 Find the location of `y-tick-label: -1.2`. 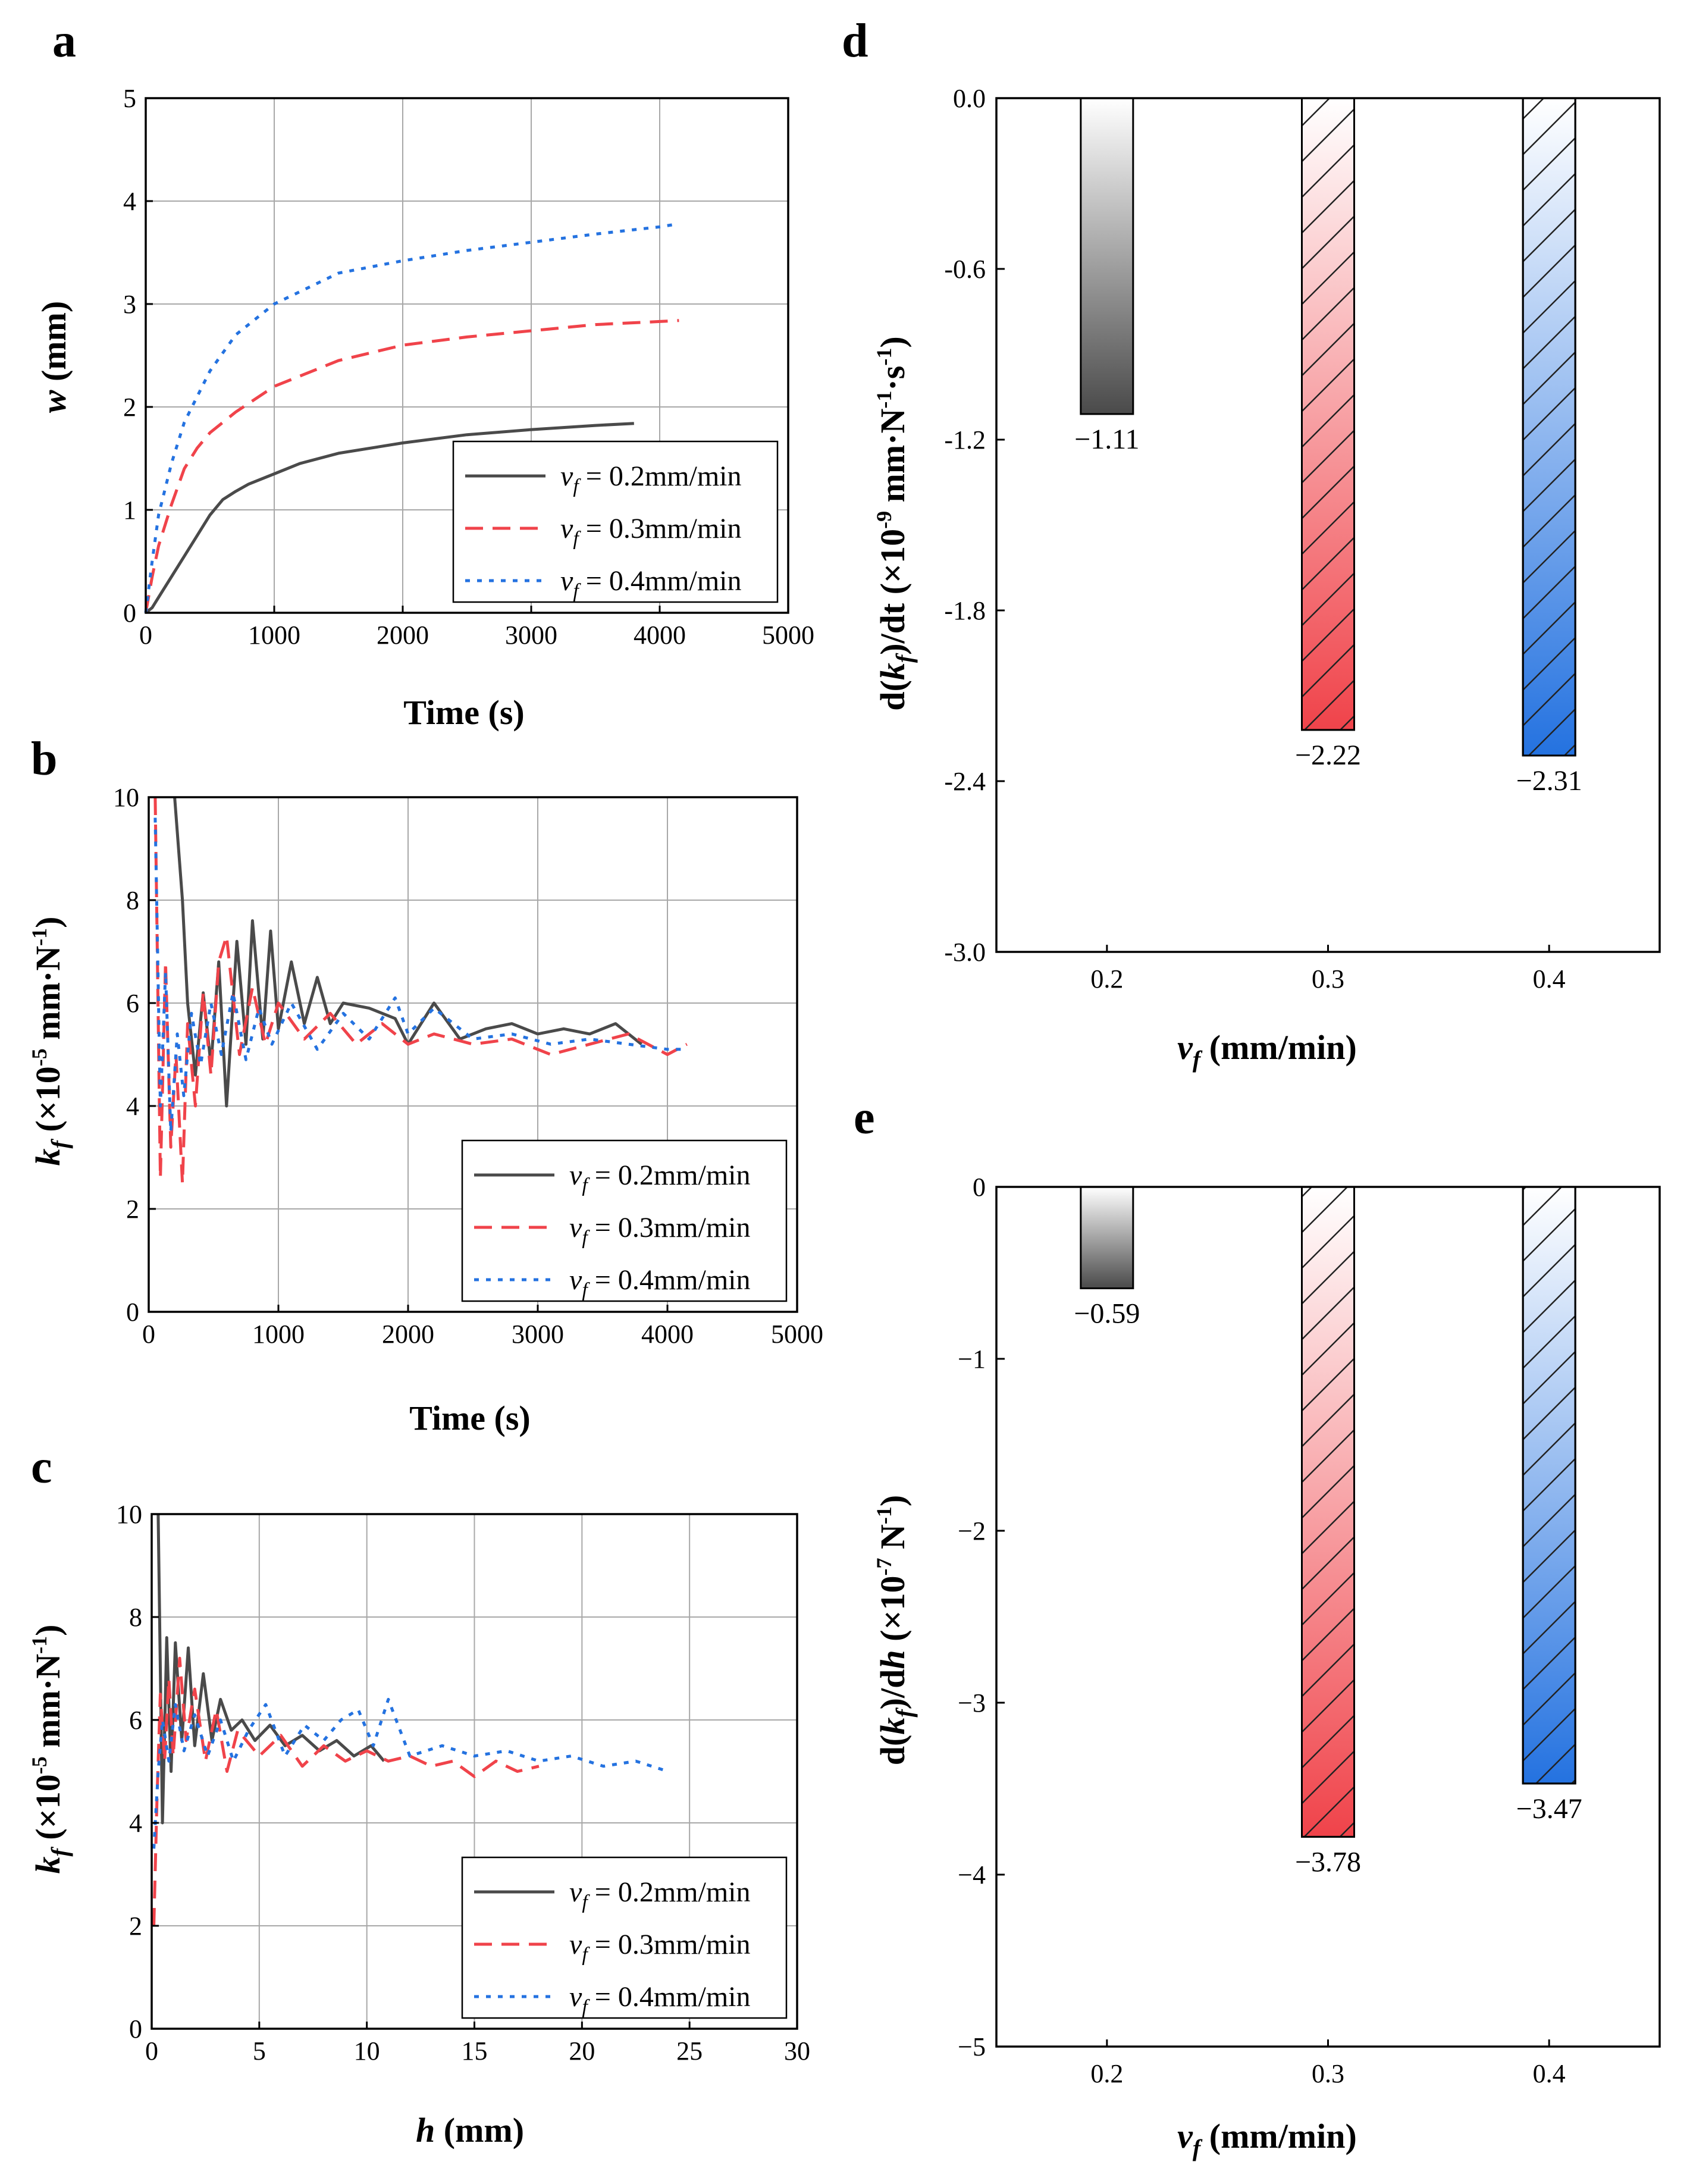

y-tick-label: -1.2 is located at coordinates (965, 440).